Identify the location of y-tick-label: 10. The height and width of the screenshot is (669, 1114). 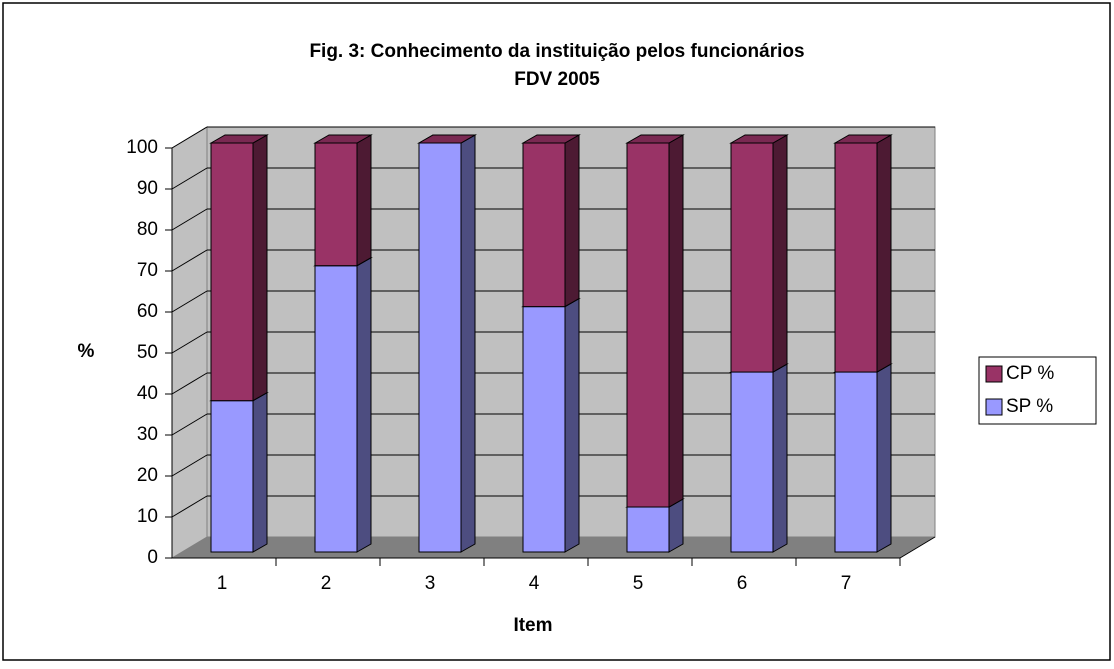
(147, 516).